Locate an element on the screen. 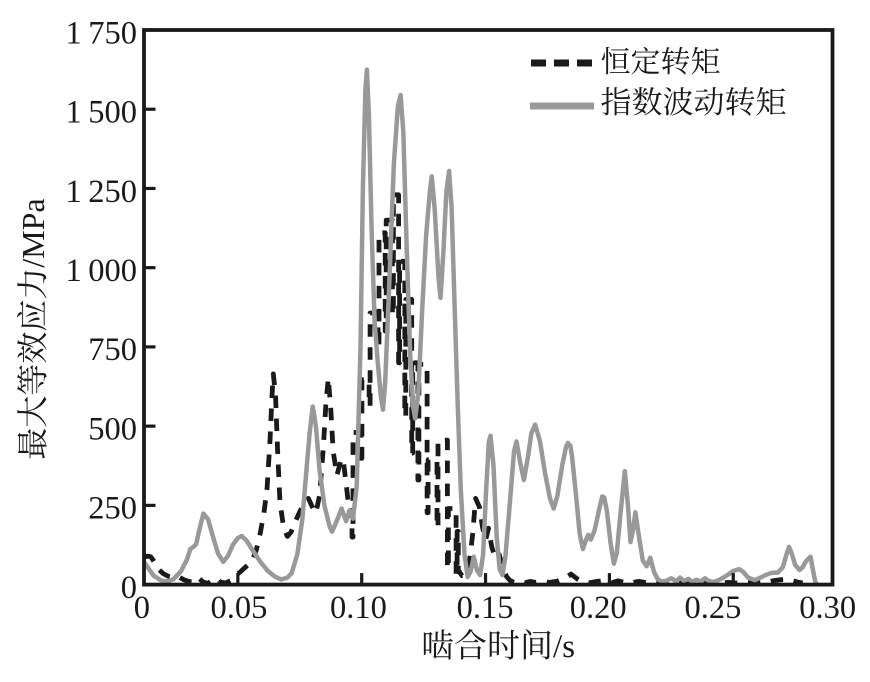 This screenshot has width=870, height=682. y-tick-label: 0 is located at coordinates (129, 588).